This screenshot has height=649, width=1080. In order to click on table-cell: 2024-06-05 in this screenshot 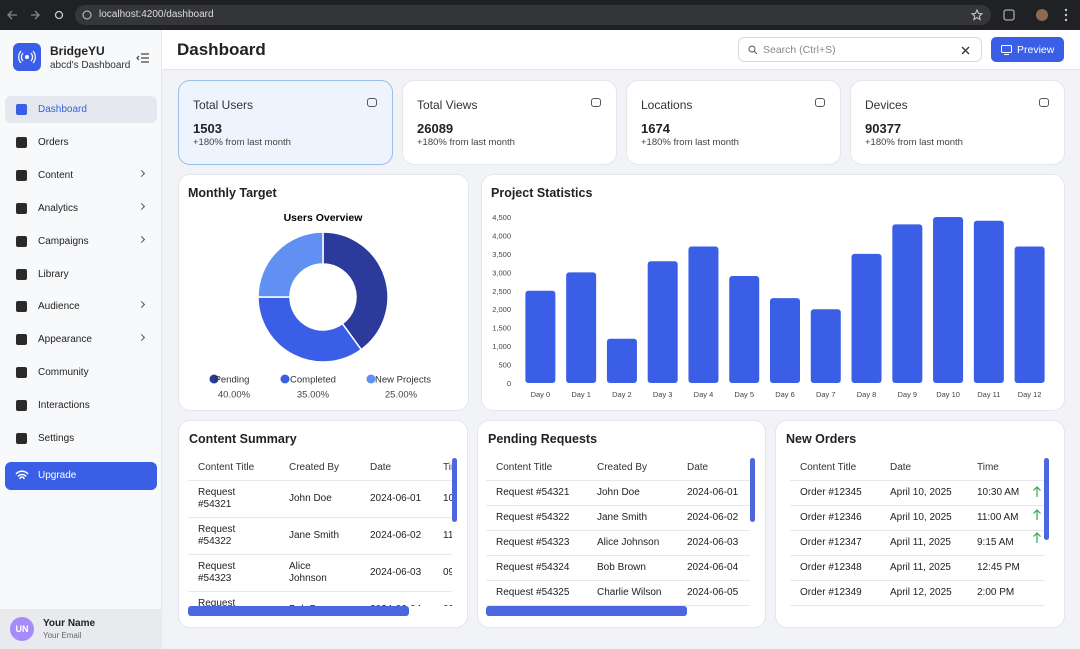, I will do `click(713, 593)`.